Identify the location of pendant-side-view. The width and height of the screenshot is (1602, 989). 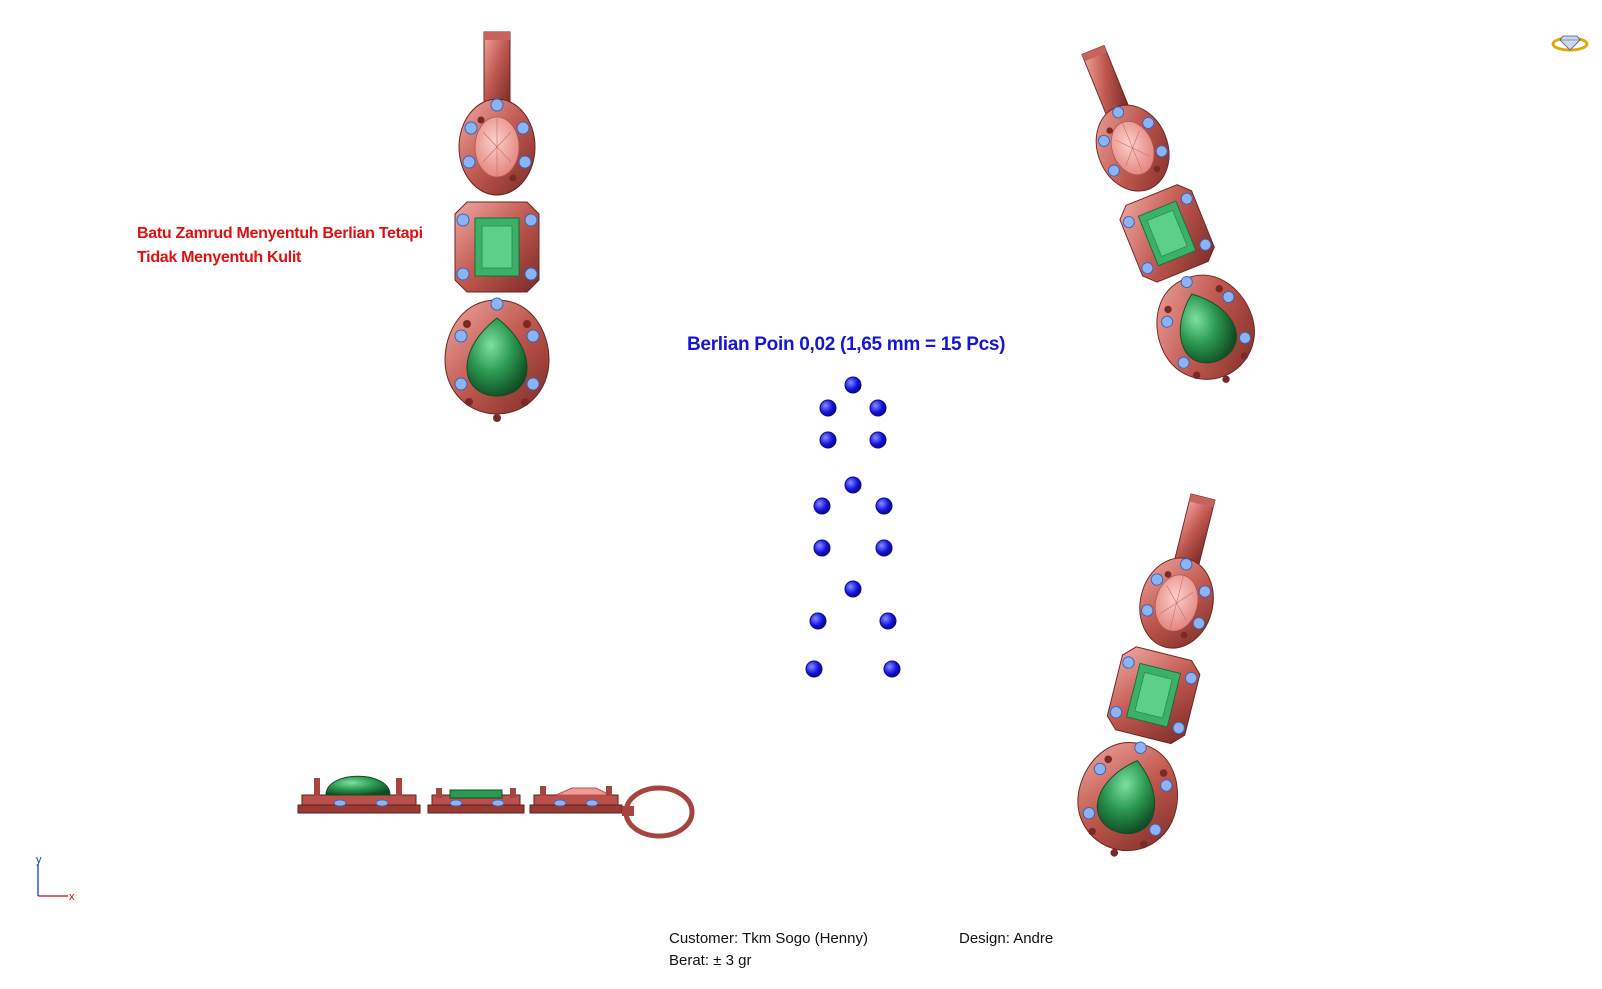
(496, 807).